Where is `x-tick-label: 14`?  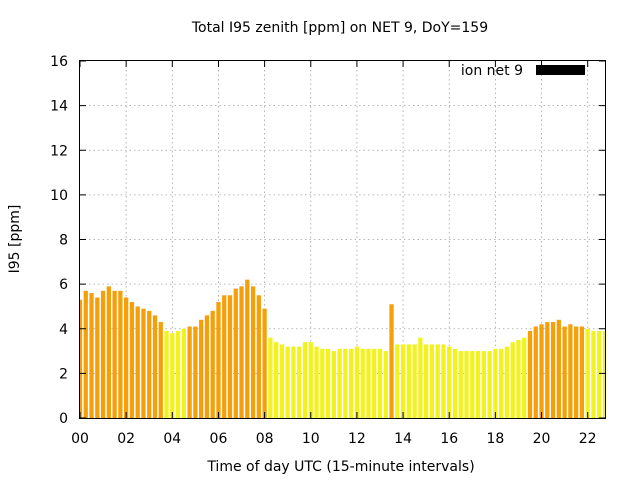
x-tick-label: 14 is located at coordinates (403, 439).